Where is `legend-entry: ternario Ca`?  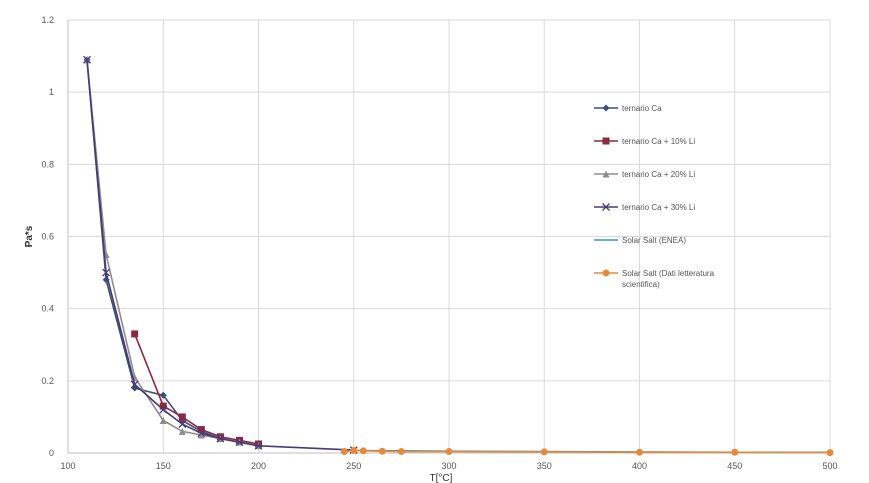 legend-entry: ternario Ca is located at coordinates (628, 108).